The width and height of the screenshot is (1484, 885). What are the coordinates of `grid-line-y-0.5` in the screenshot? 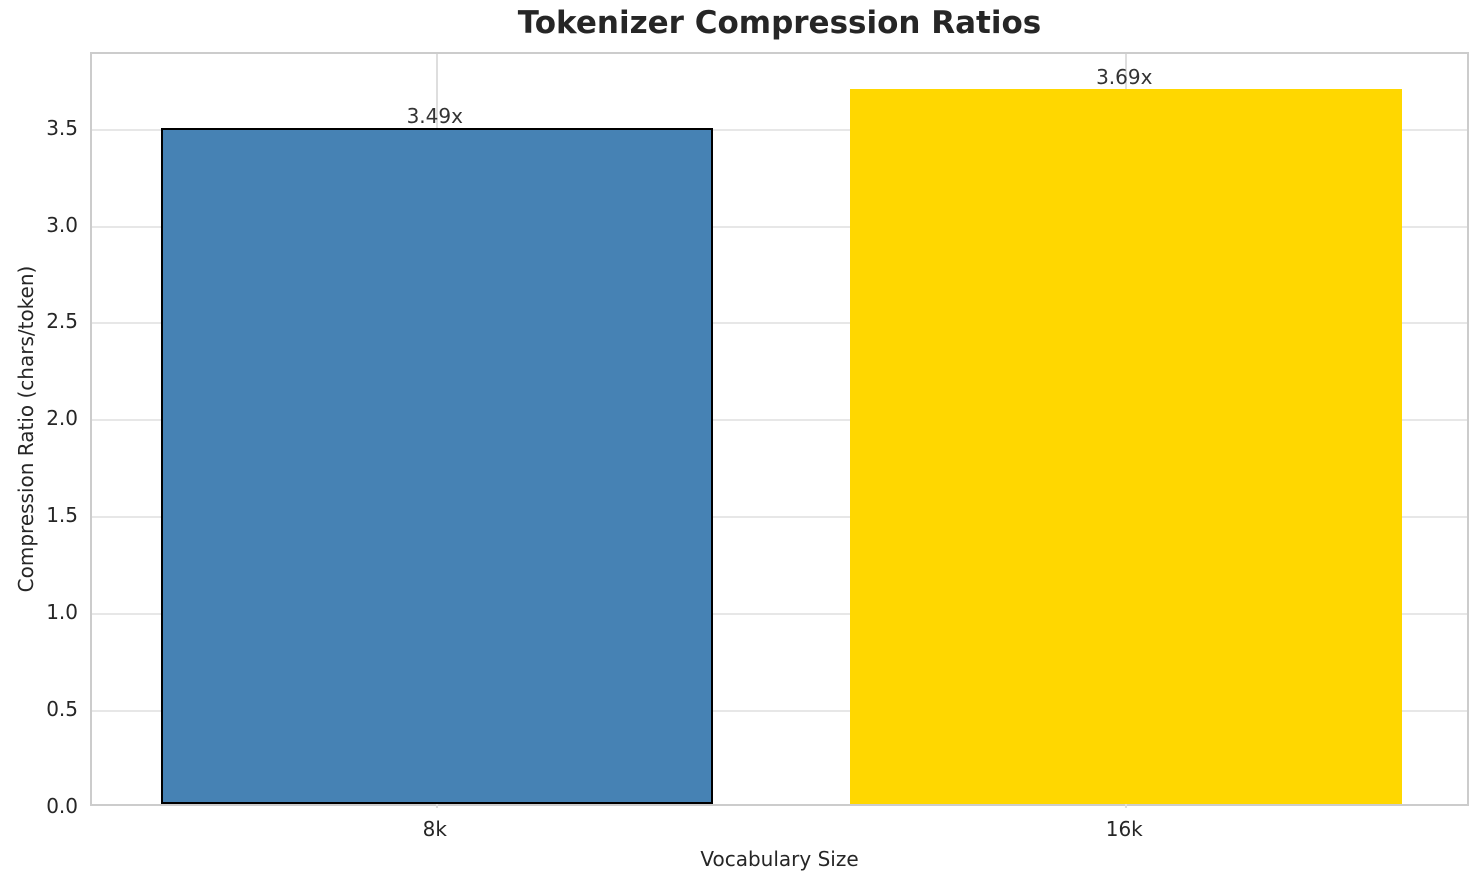 It's located at (779, 711).